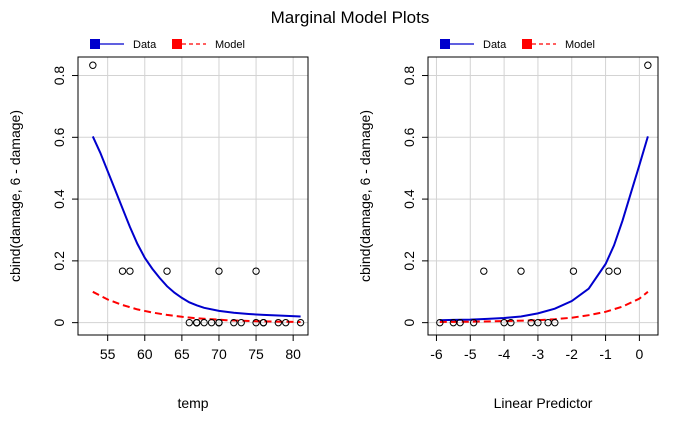 Image resolution: width=700 pixels, height=432 pixels. Describe the element at coordinates (219, 354) in the screenshot. I see `x-tick-label: 70` at that location.